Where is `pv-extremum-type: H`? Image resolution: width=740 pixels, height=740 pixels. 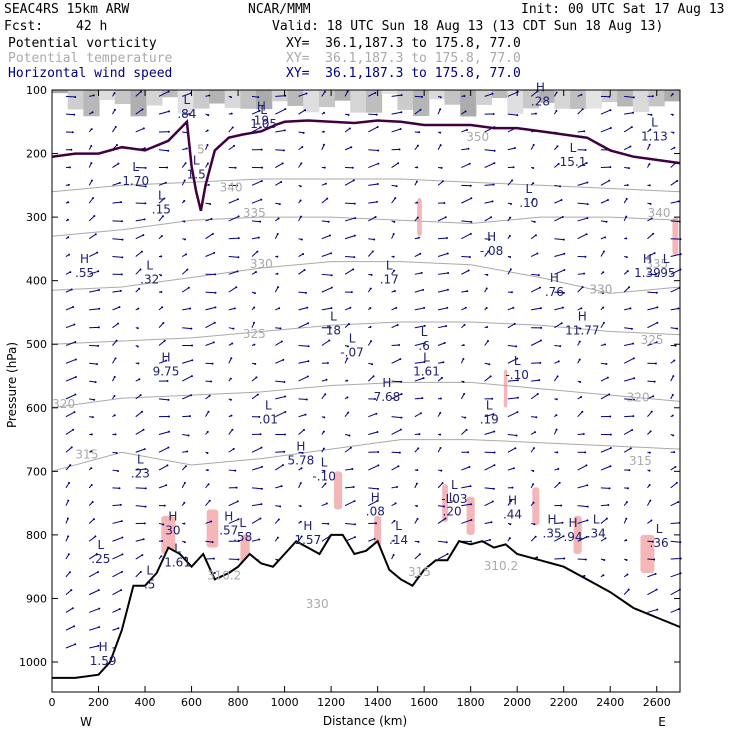 pv-extremum-type: H is located at coordinates (512, 501).